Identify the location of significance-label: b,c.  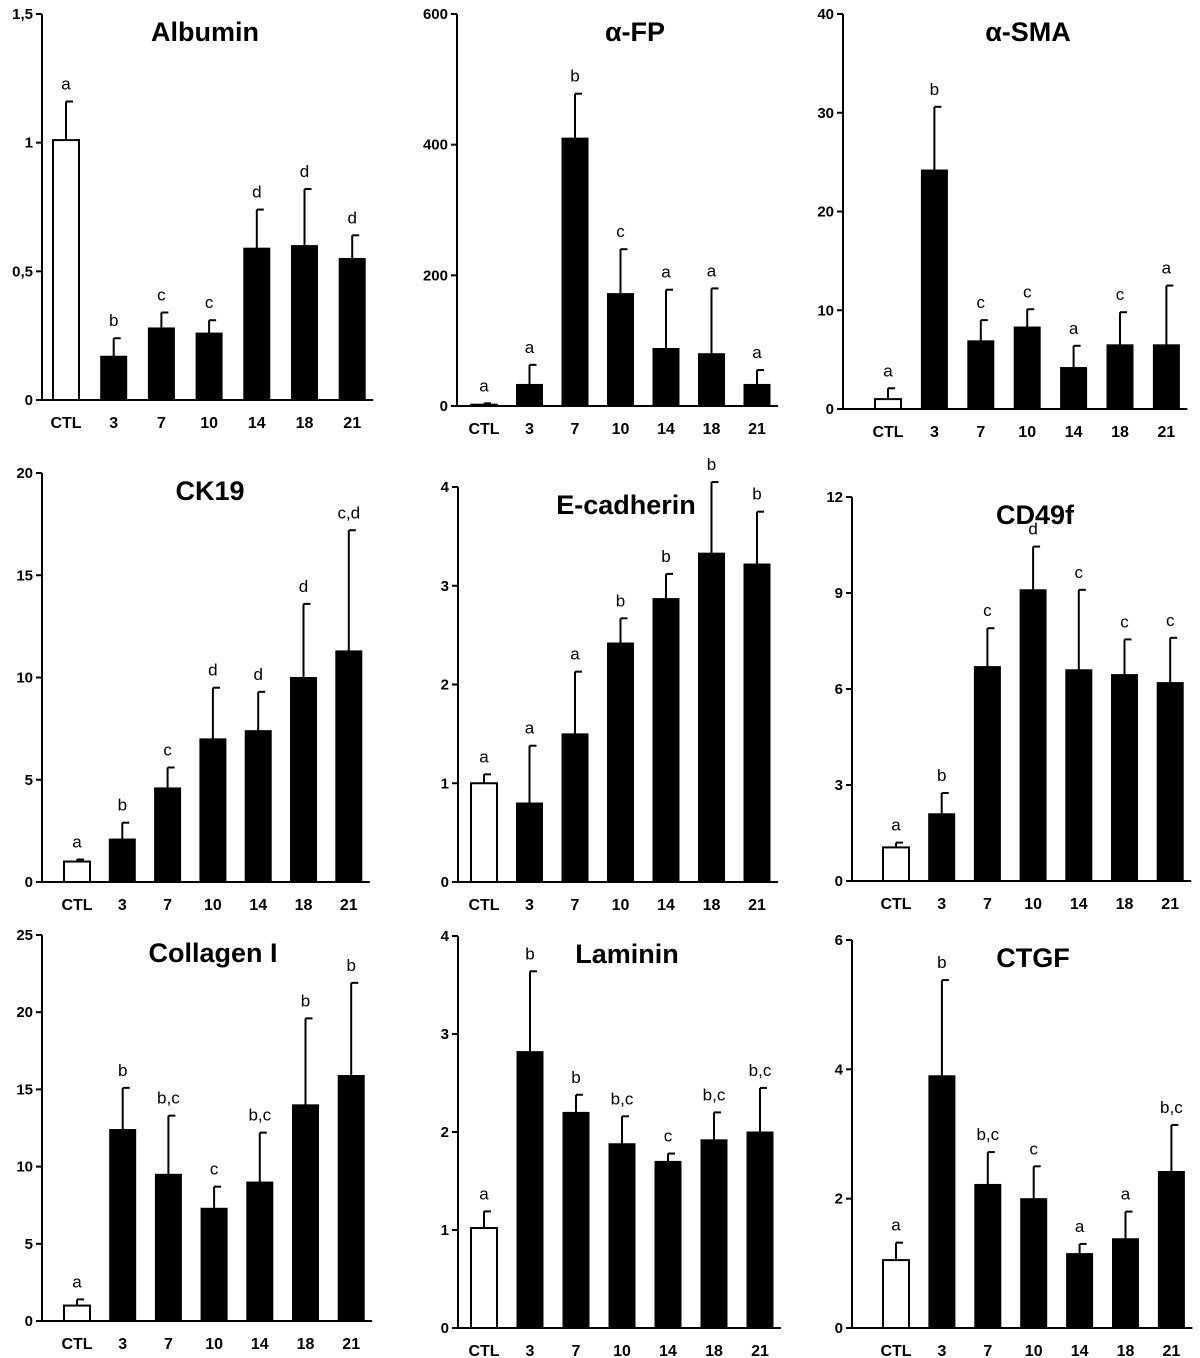
(987, 1134).